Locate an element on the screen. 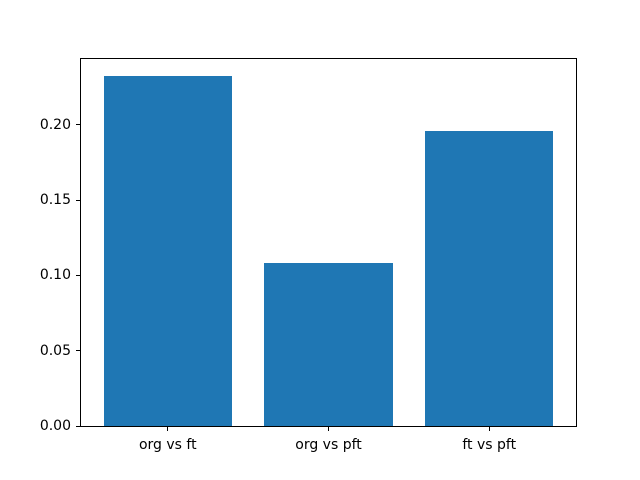 This screenshot has width=640, height=480. y-tick-label: 0.10 is located at coordinates (55, 275).